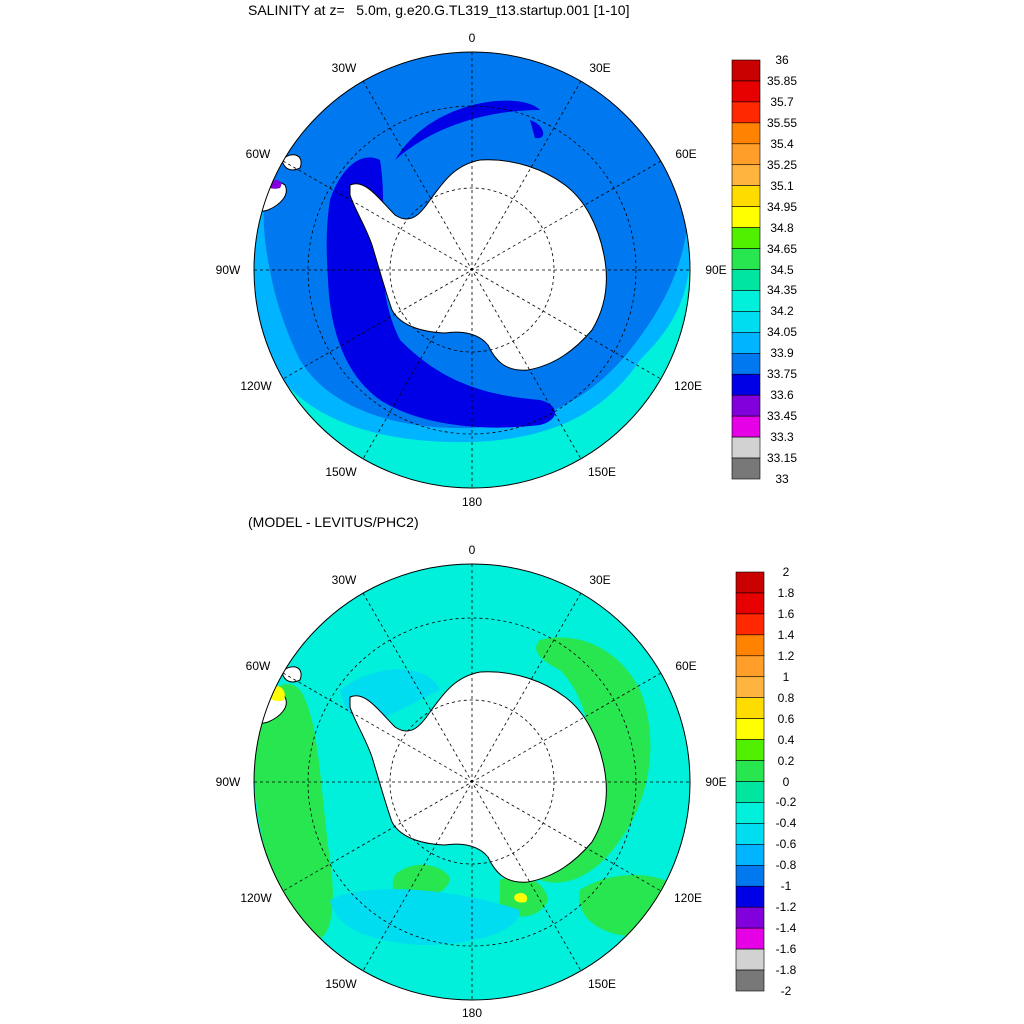 This screenshot has width=1024, height=1024. I want to click on top-lon-60w: 60W, so click(258, 154).